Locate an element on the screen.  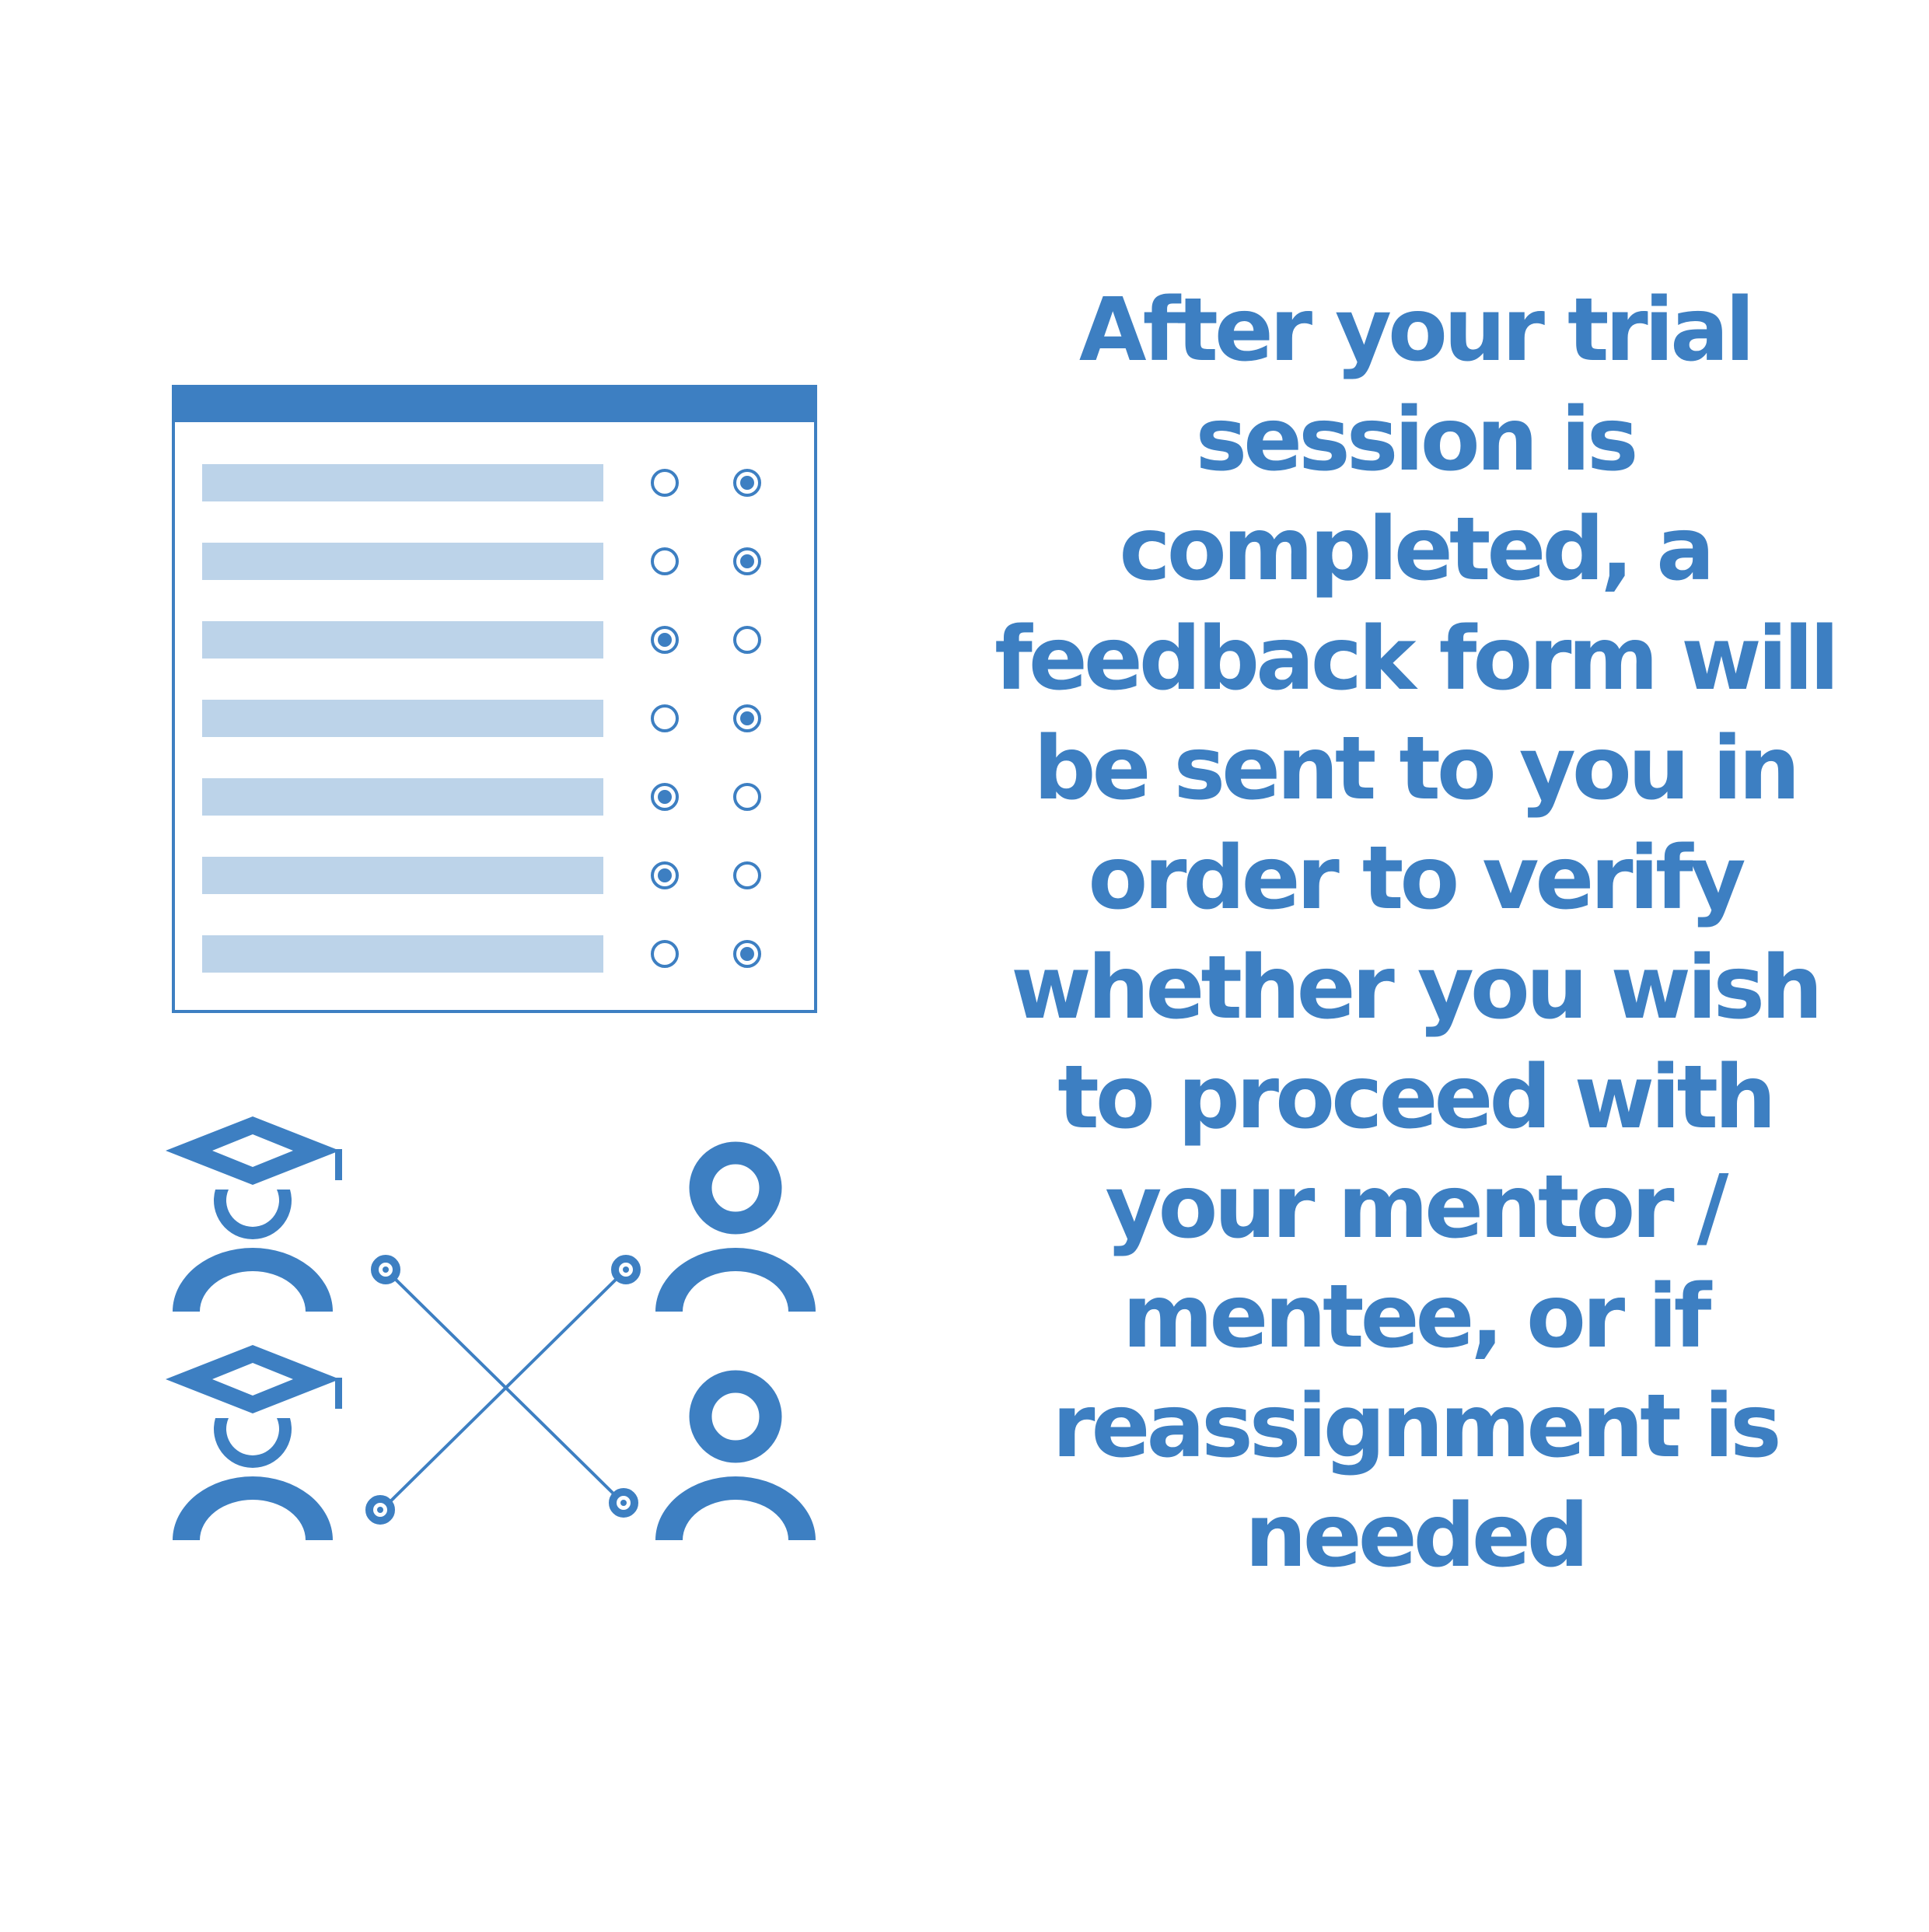
form-rows is located at coordinates (481, 718).